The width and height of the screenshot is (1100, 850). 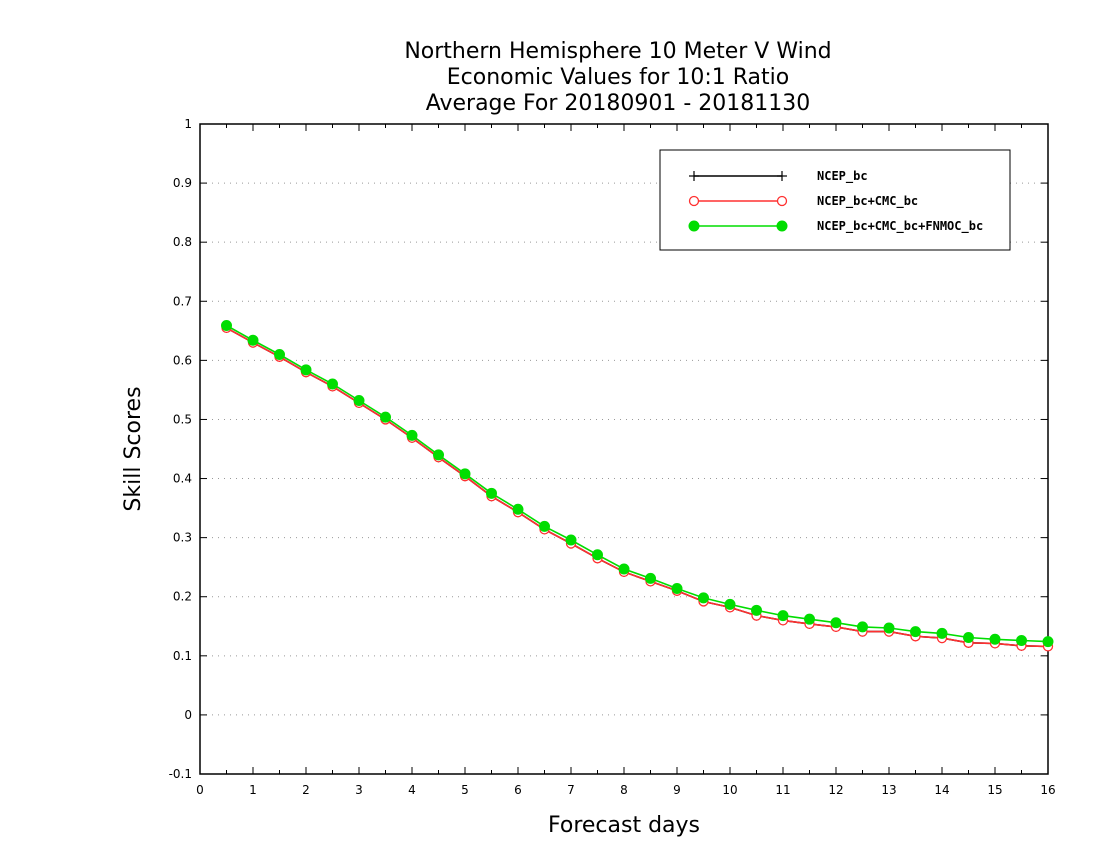 I want to click on x-tick-label: 1, so click(x=253, y=790).